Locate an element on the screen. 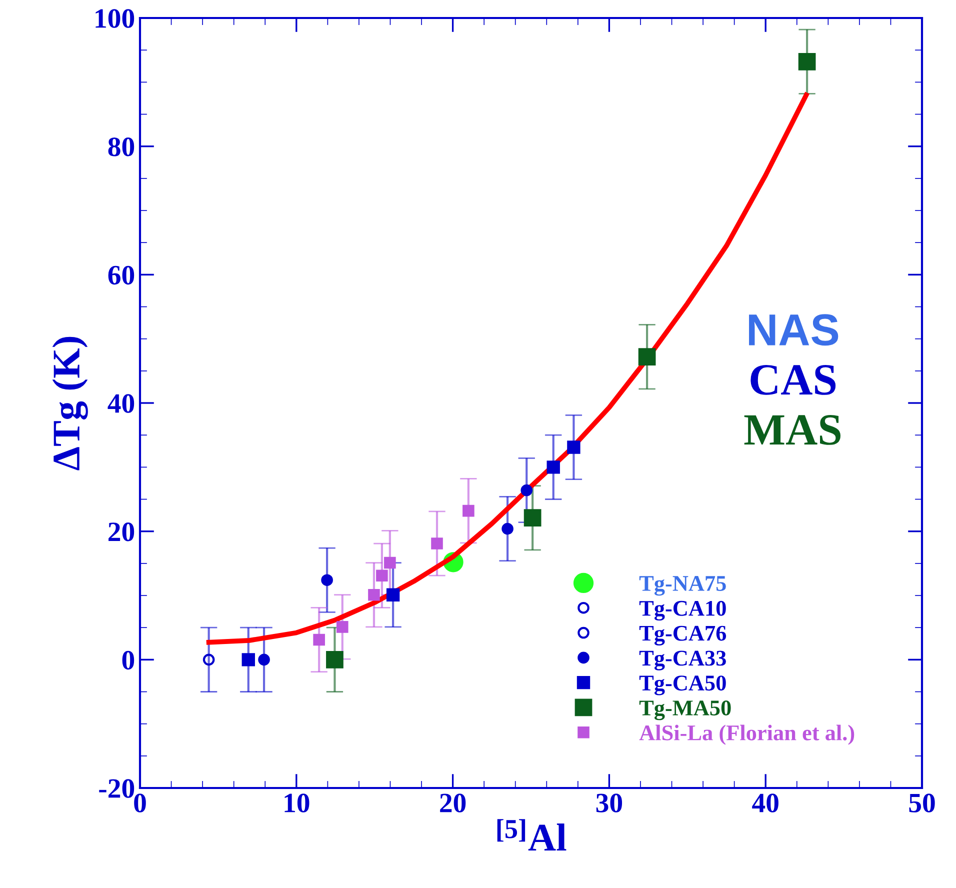 The width and height of the screenshot is (956, 888). y-tick-label: 100 is located at coordinates (115, 18).